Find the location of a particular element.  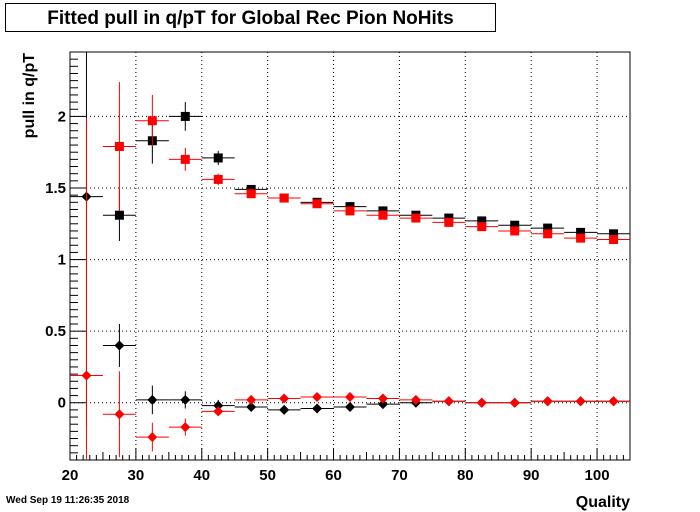

y-tick-label: 0.5 is located at coordinates (55, 331).